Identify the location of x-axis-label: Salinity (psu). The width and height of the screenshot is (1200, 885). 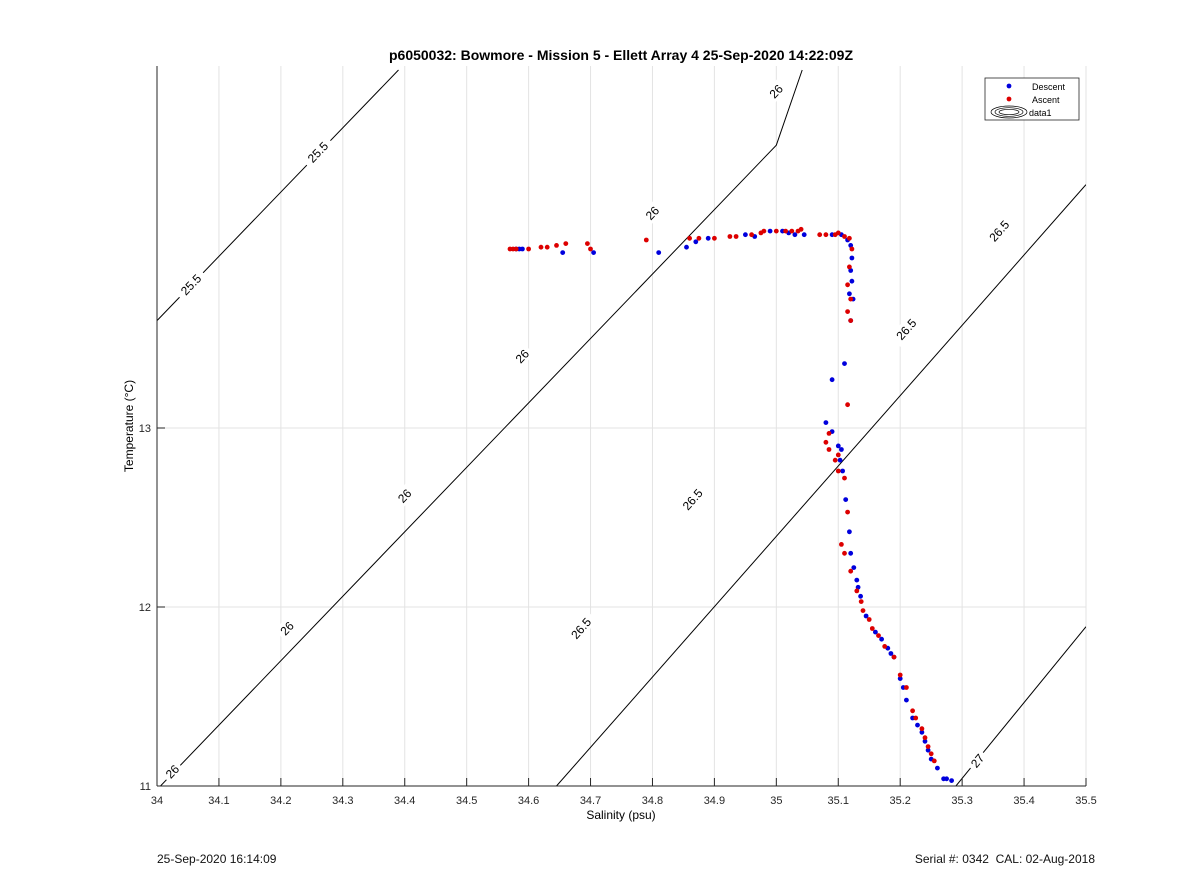
(620, 815).